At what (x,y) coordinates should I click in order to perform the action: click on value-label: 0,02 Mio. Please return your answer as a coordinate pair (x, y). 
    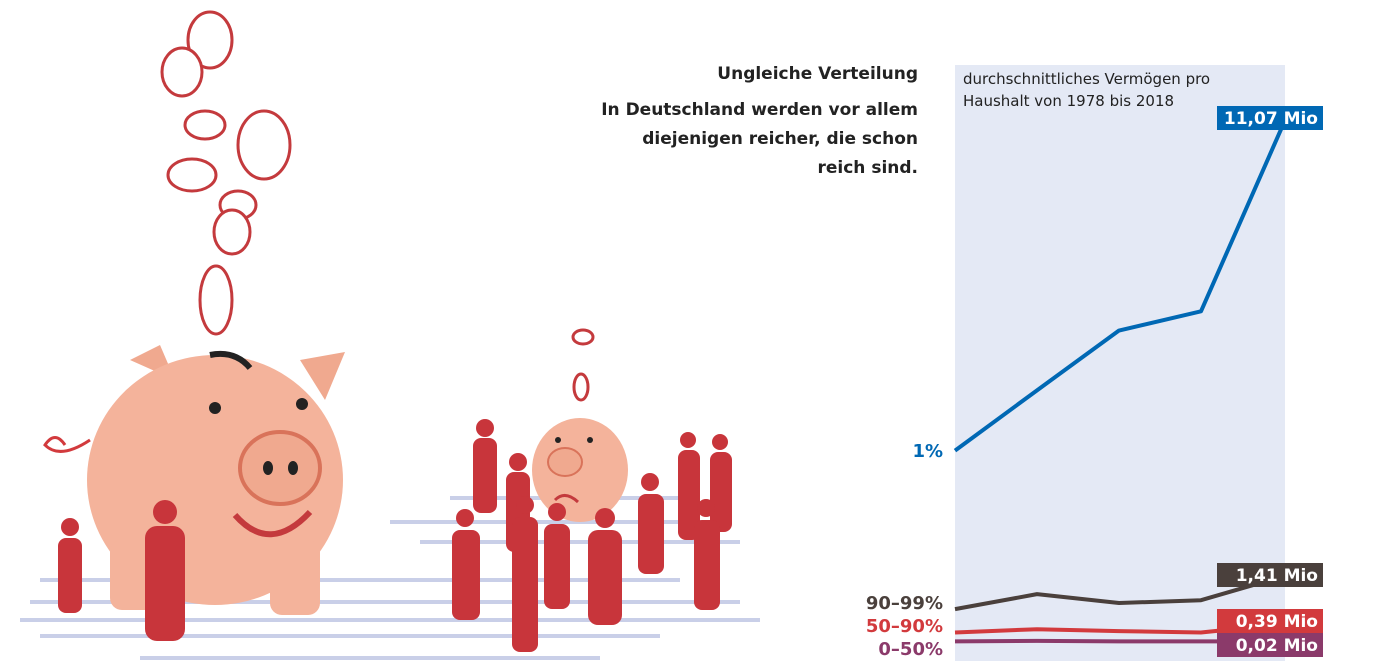
    Looking at the image, I should click on (1277, 646).